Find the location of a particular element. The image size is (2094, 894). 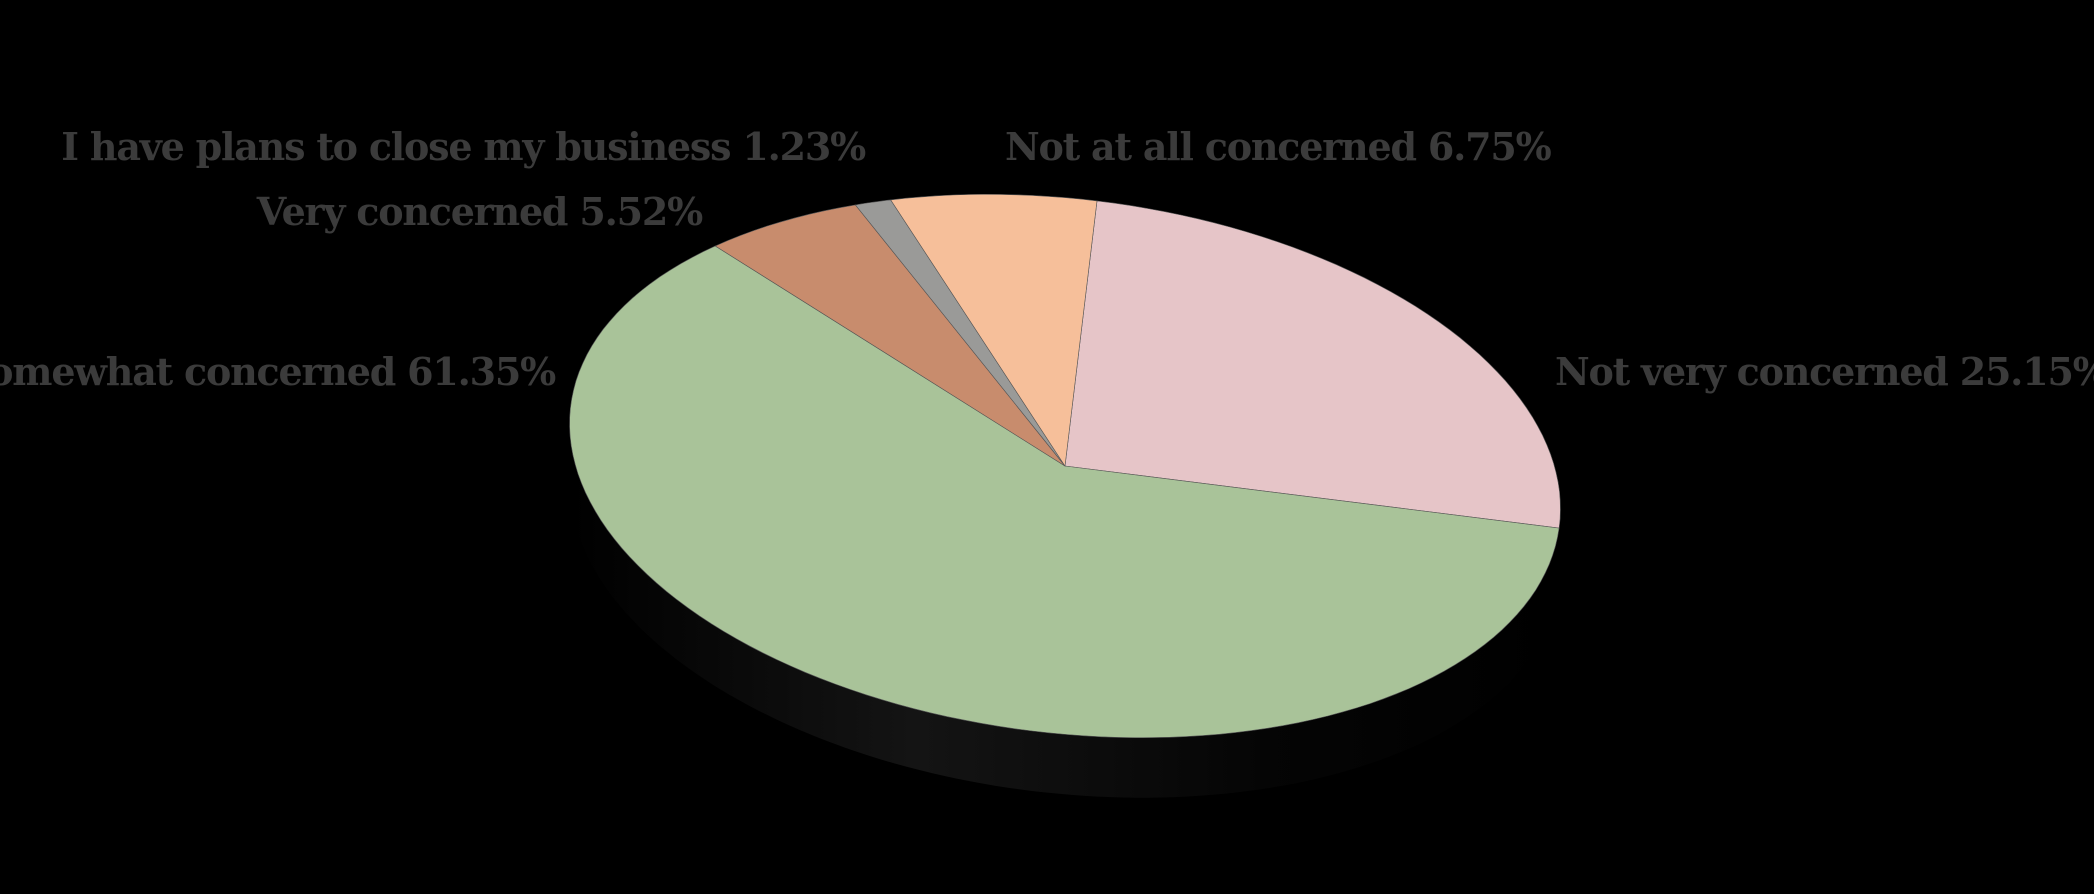

pie-slice-very-concerned is located at coordinates (890, 335).